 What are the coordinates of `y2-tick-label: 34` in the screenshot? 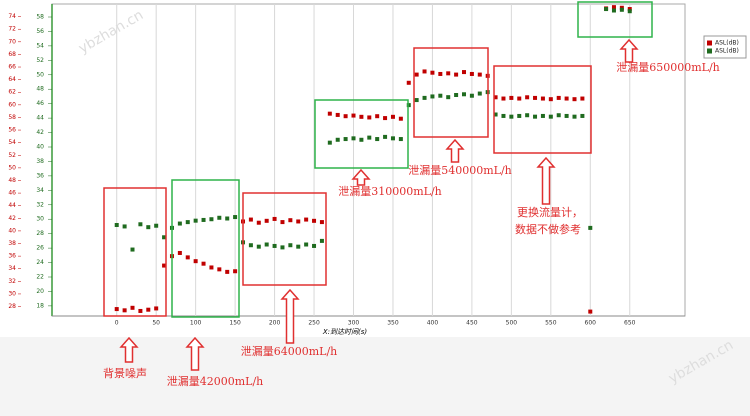 It's located at (40, 190).